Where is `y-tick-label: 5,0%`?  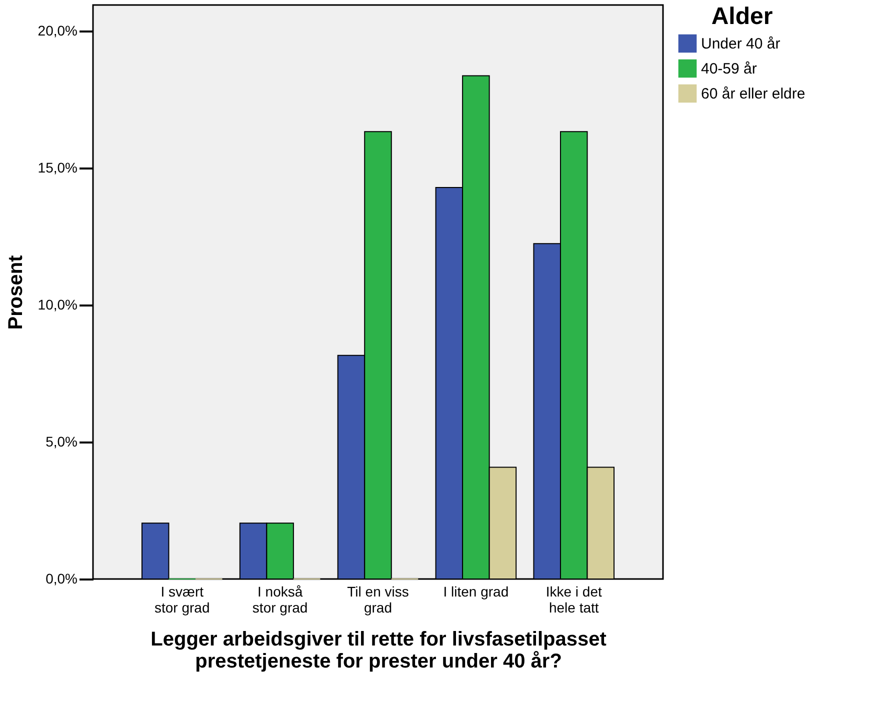 y-tick-label: 5,0% is located at coordinates (62, 442).